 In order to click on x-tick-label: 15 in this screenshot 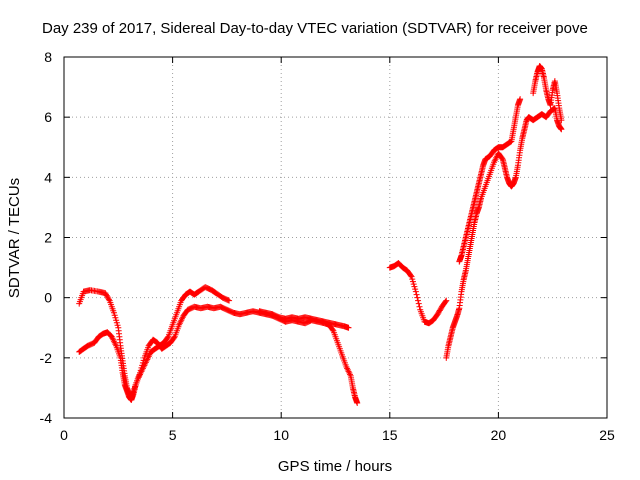, I will do `click(390, 435)`.